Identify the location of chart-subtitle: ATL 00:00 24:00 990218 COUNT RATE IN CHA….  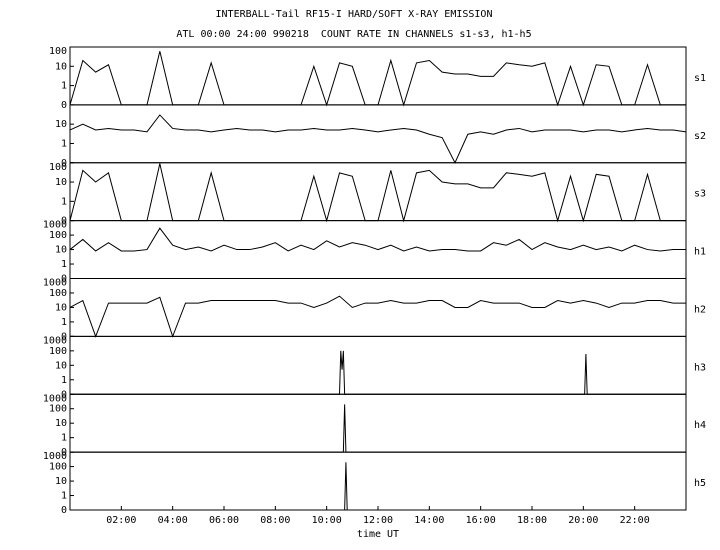
(353, 34).